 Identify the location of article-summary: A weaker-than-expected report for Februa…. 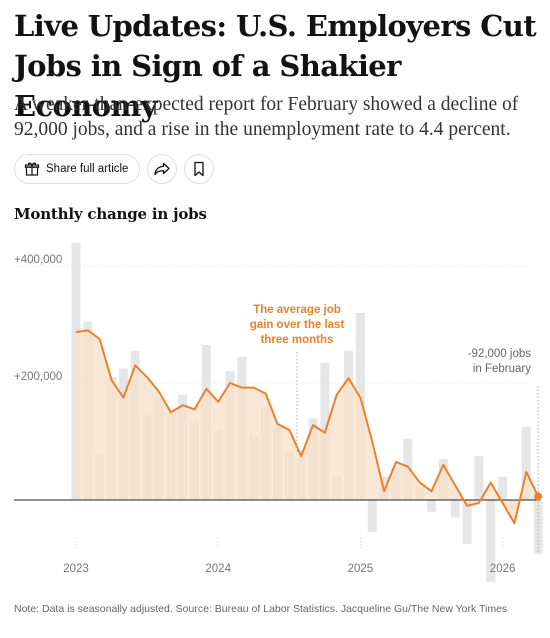
(266, 117).